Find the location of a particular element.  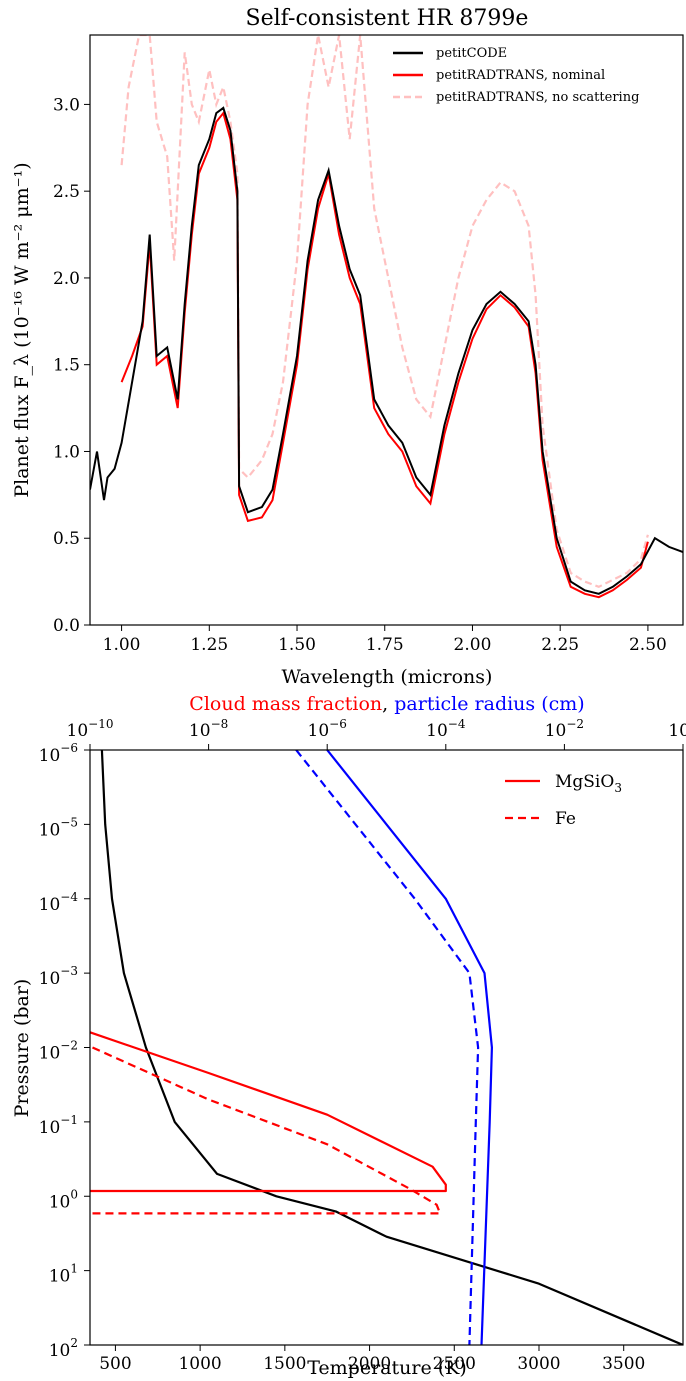

profile-line-fe is located at coordinates (267, 1130).